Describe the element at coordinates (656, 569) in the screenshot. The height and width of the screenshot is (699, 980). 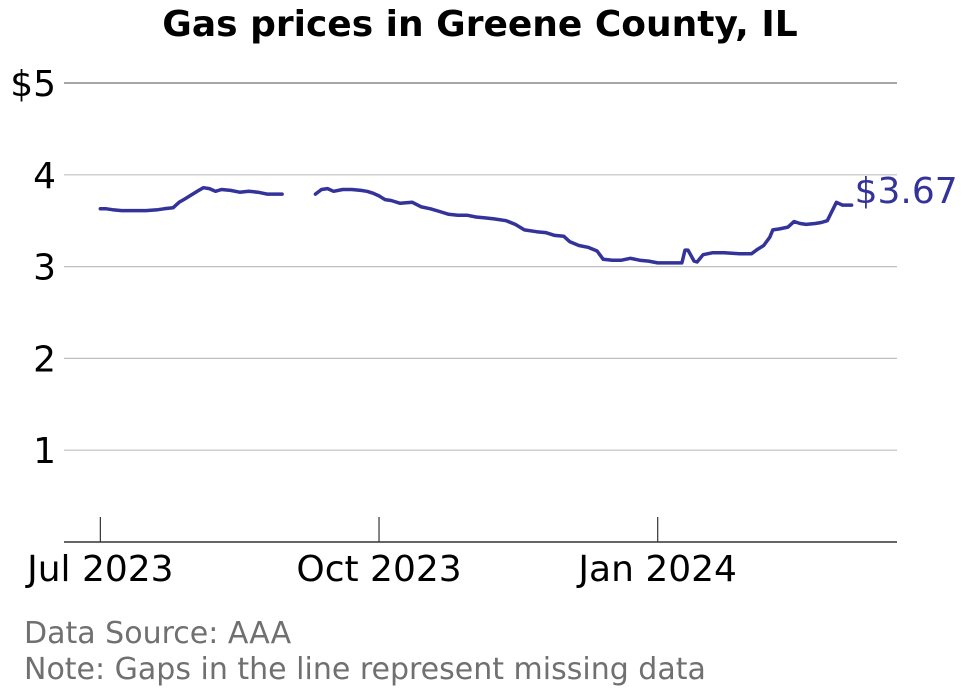
I see `x-tick-label: Jan 2024` at that location.